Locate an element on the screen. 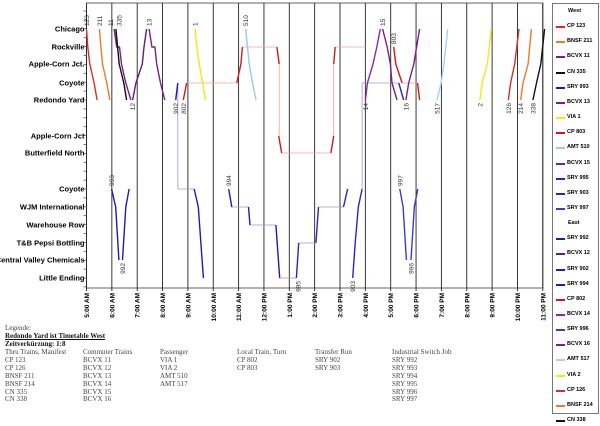 Image resolution: width=600 pixels, height=426 pixels. legend-item: SRY 903 is located at coordinates (575, 194).